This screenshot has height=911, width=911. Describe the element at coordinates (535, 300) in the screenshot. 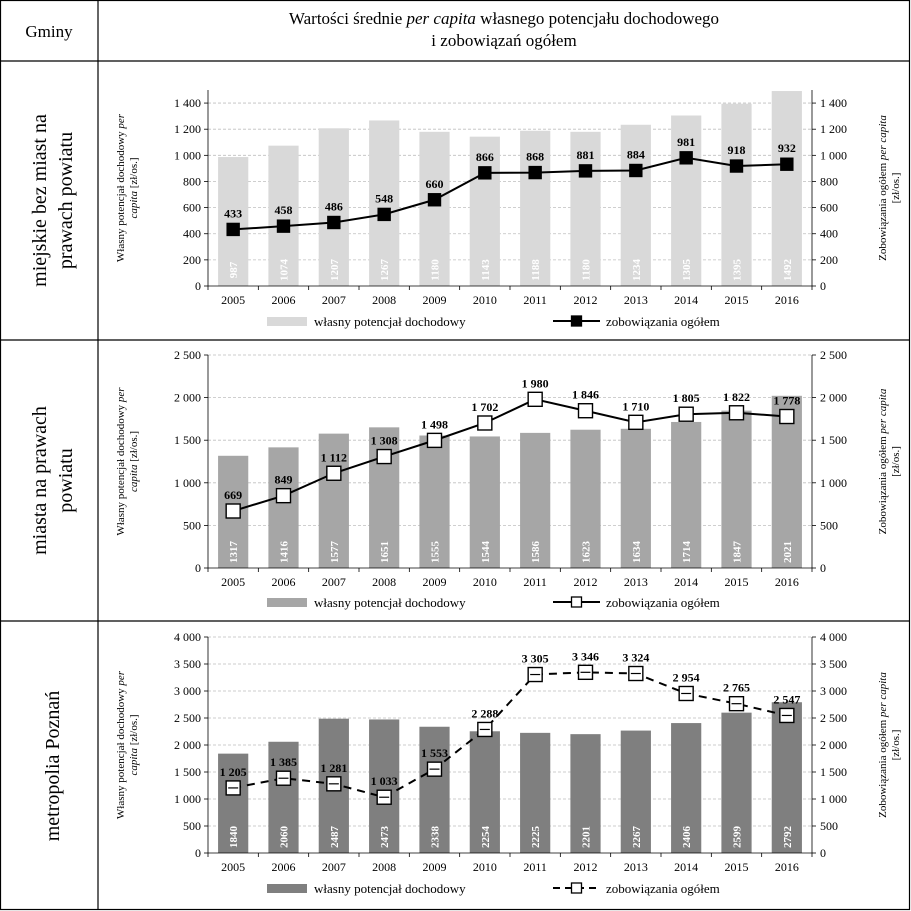

I see `x-tick-label: 2011` at that location.